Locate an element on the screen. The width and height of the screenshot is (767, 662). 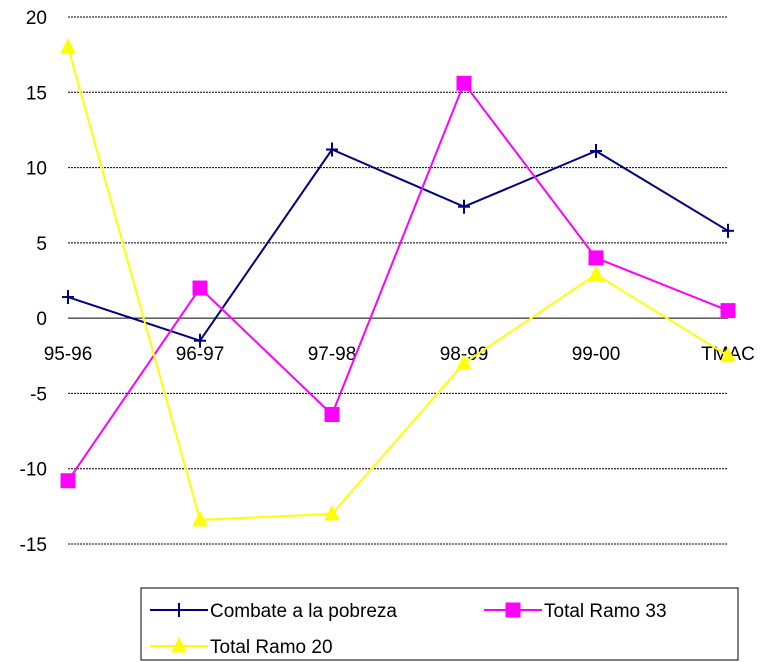
legend-item-total-ramo-20: Total Ramo 20 is located at coordinates (241, 647).